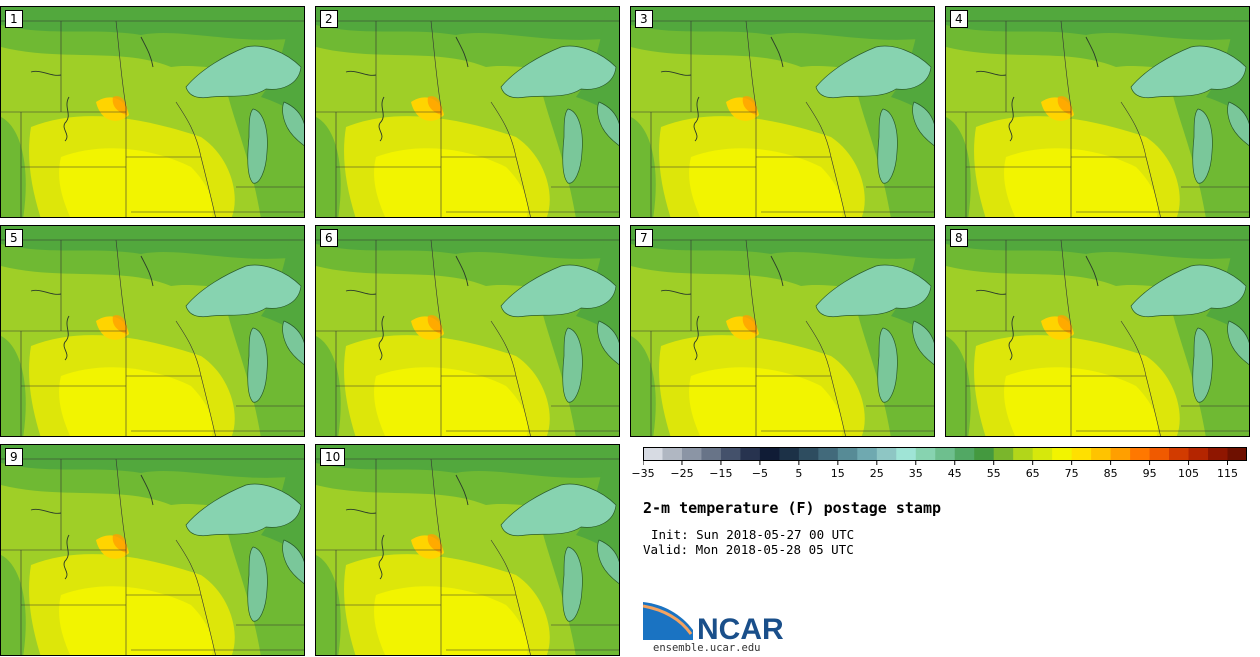 Image resolution: width=1260 pixels, height=657 pixels. I want to click on postage-stamp-panel: 2, so click(467, 112).